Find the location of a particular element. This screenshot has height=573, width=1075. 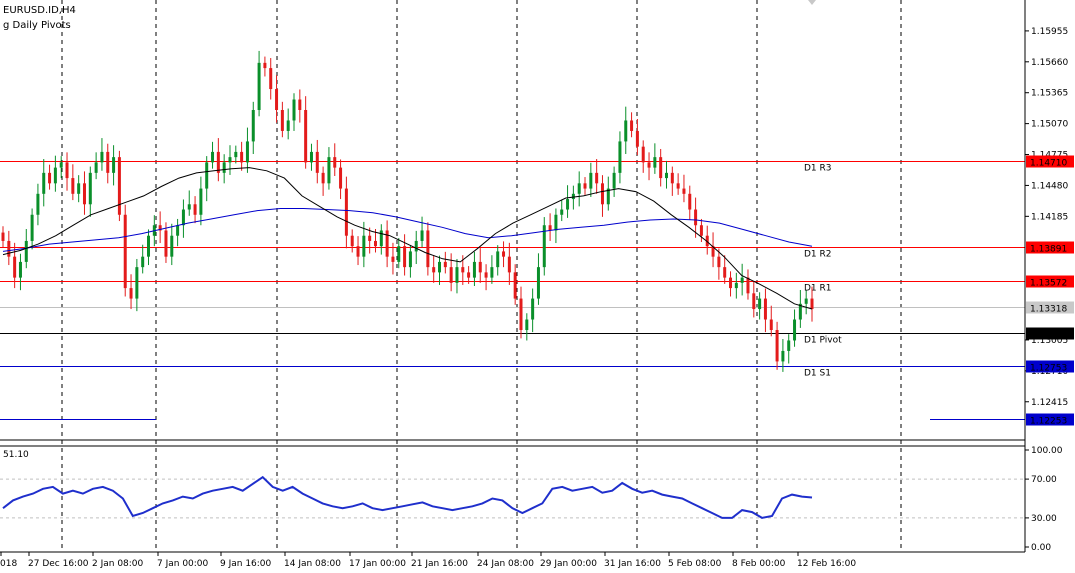

price-axis-label: 1.12415 is located at coordinates (1049, 403).